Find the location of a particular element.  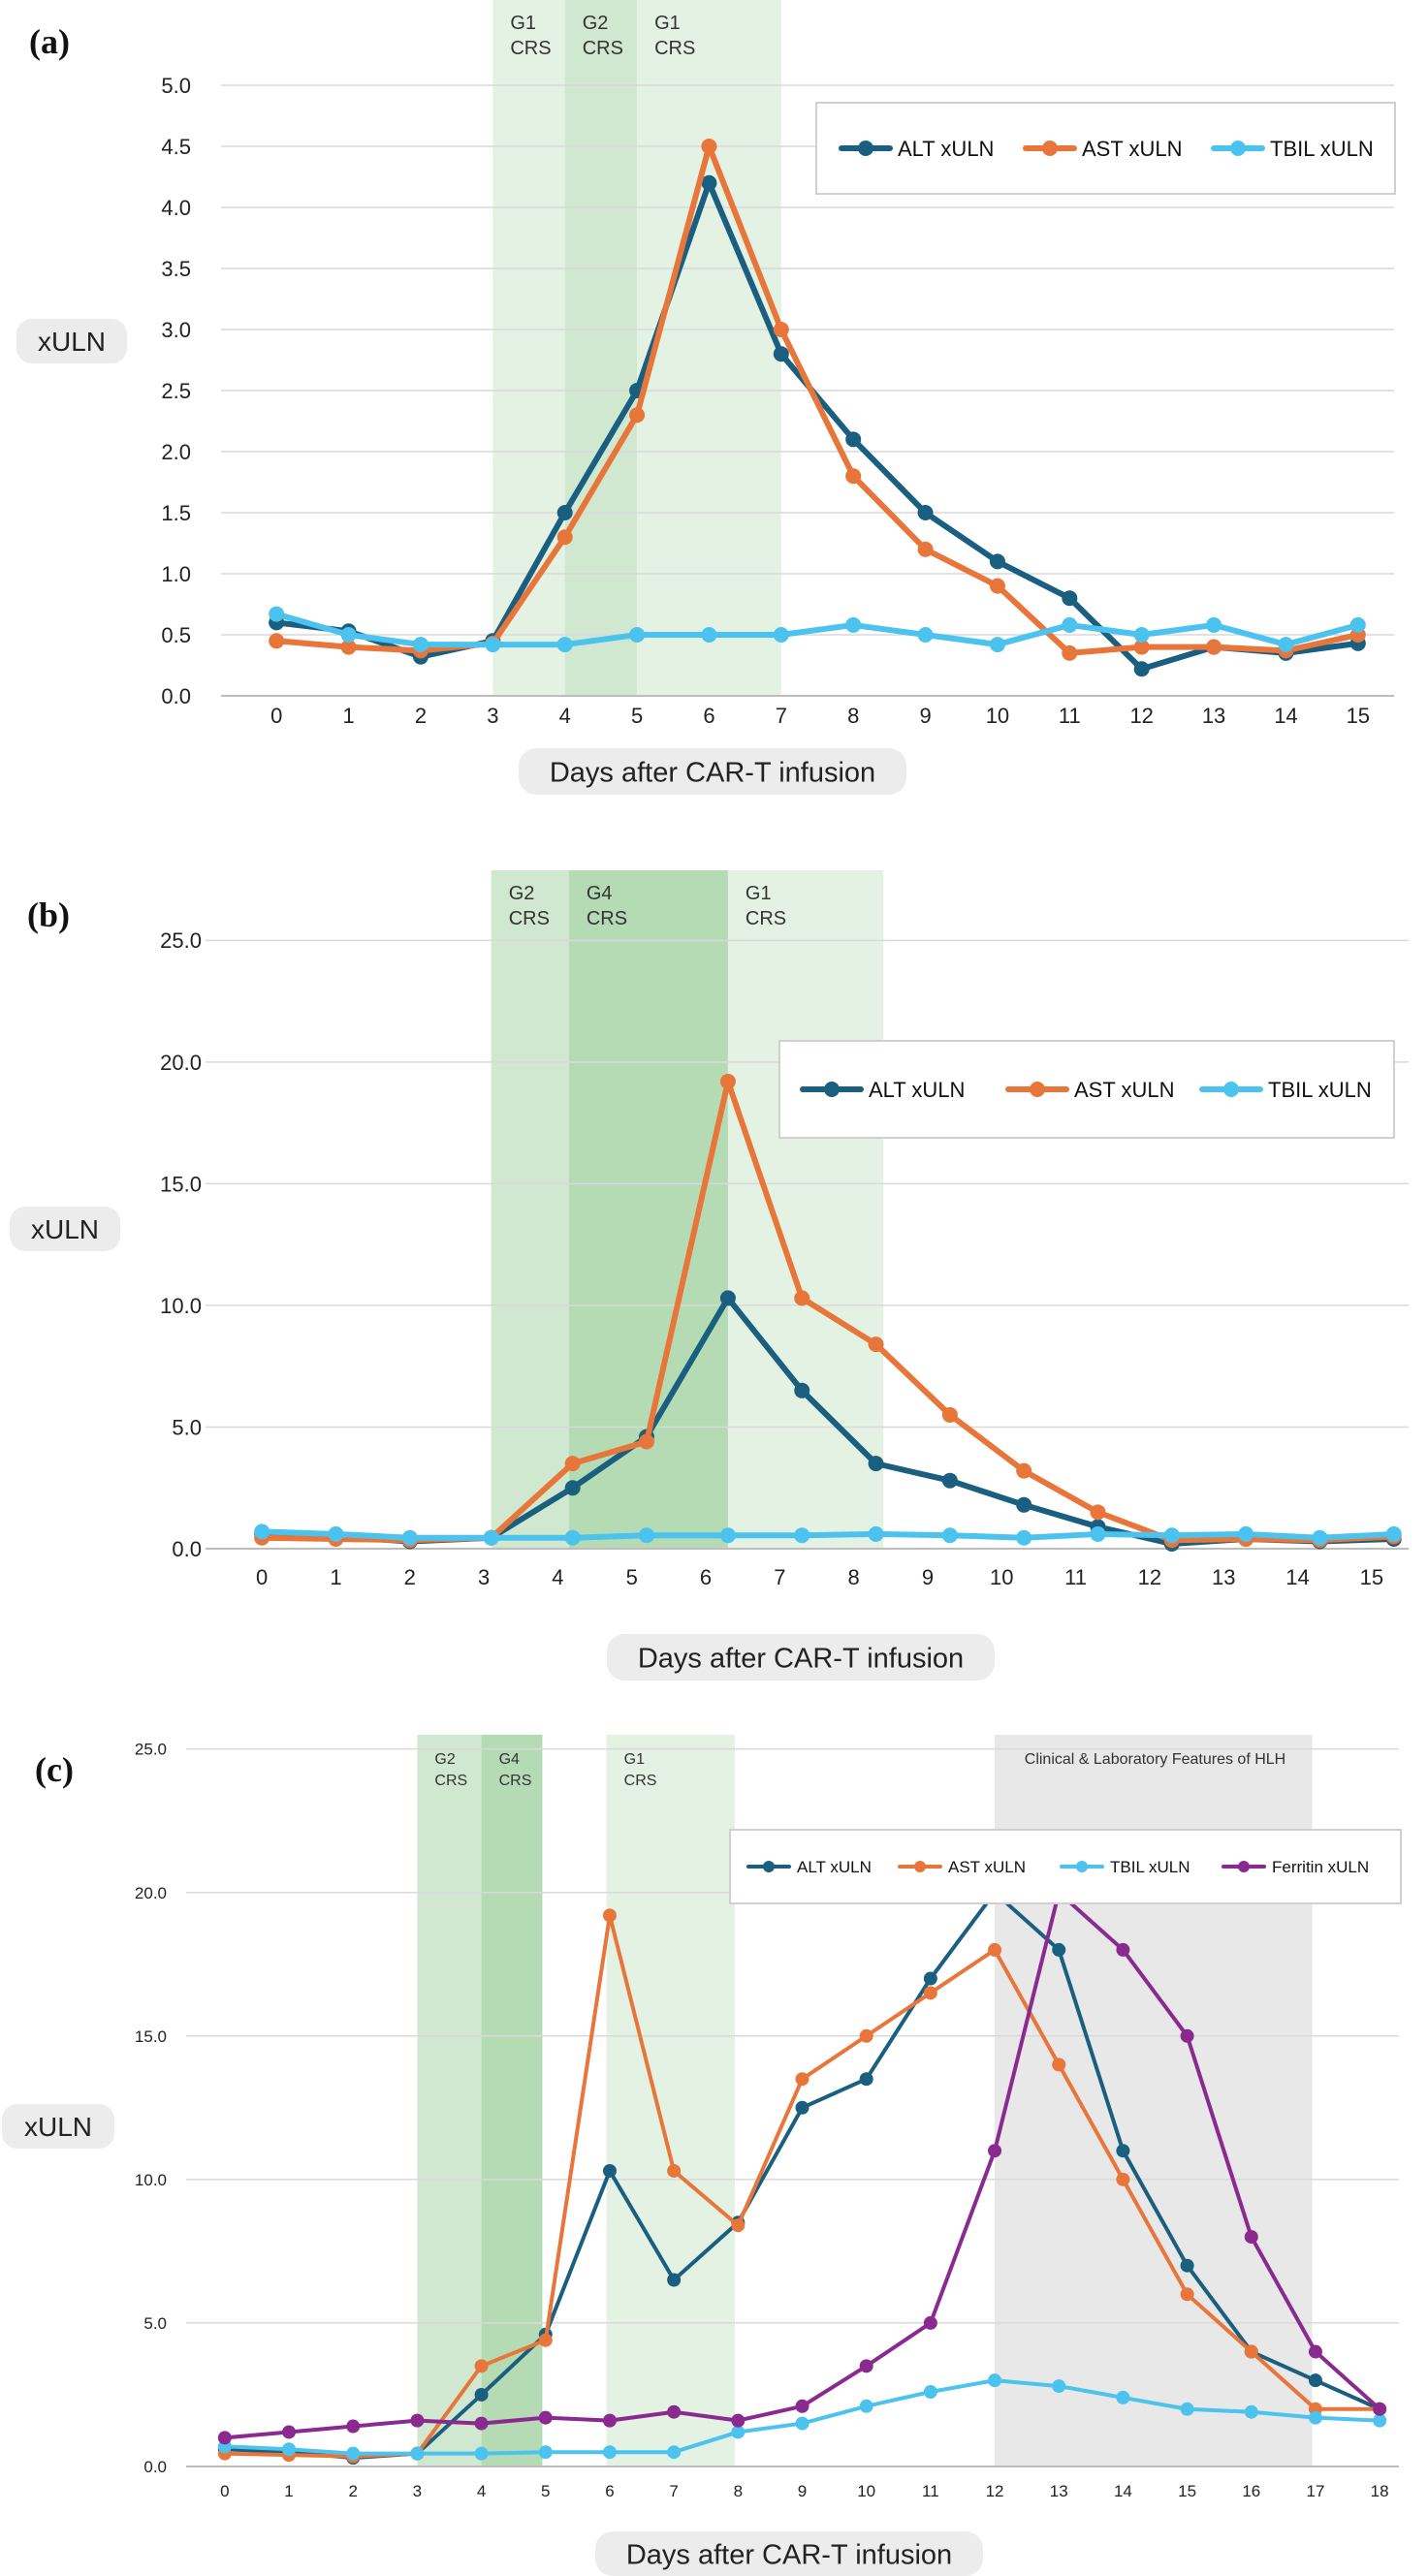

x-tick-label: 11 is located at coordinates (1075, 1577).